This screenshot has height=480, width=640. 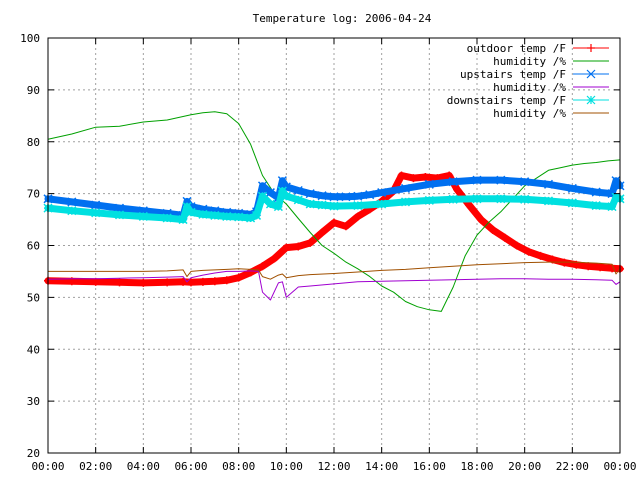 What do you see at coordinates (143, 466) in the screenshot?
I see `x-tick-label: 04:00` at bounding box center [143, 466].